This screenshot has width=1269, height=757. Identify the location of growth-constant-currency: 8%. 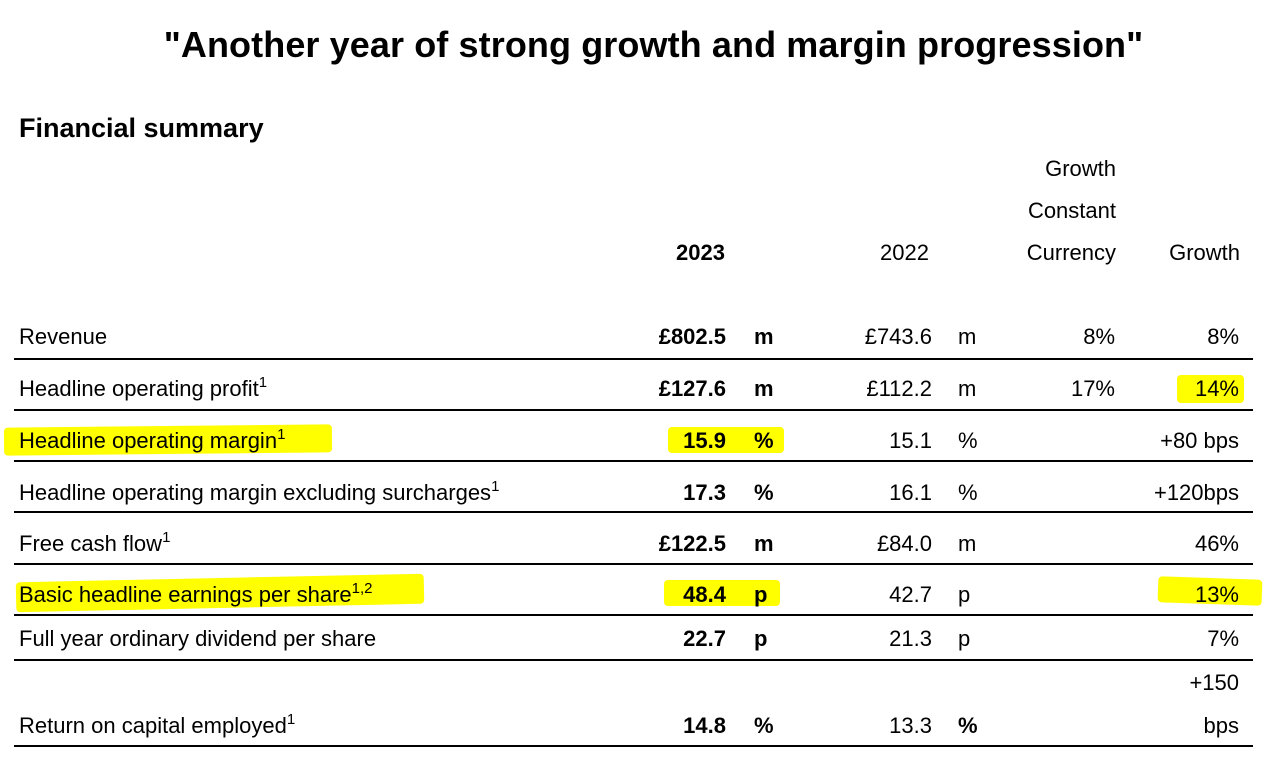
(1099, 336).